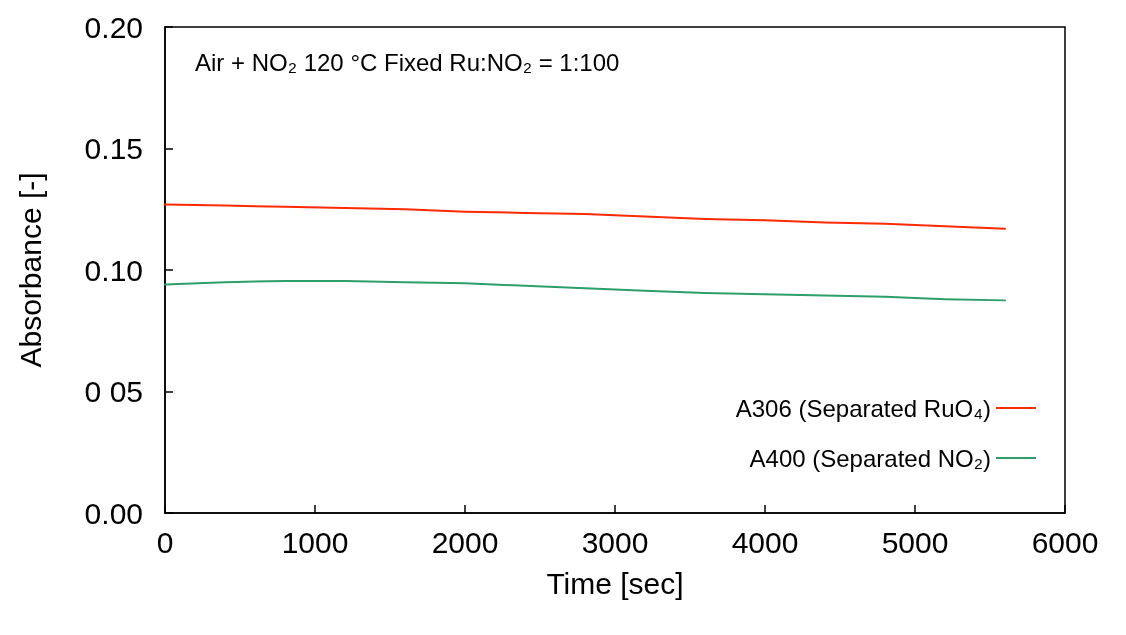 The height and width of the screenshot is (635, 1126). I want to click on x-tick-label: 6000, so click(1065, 542).